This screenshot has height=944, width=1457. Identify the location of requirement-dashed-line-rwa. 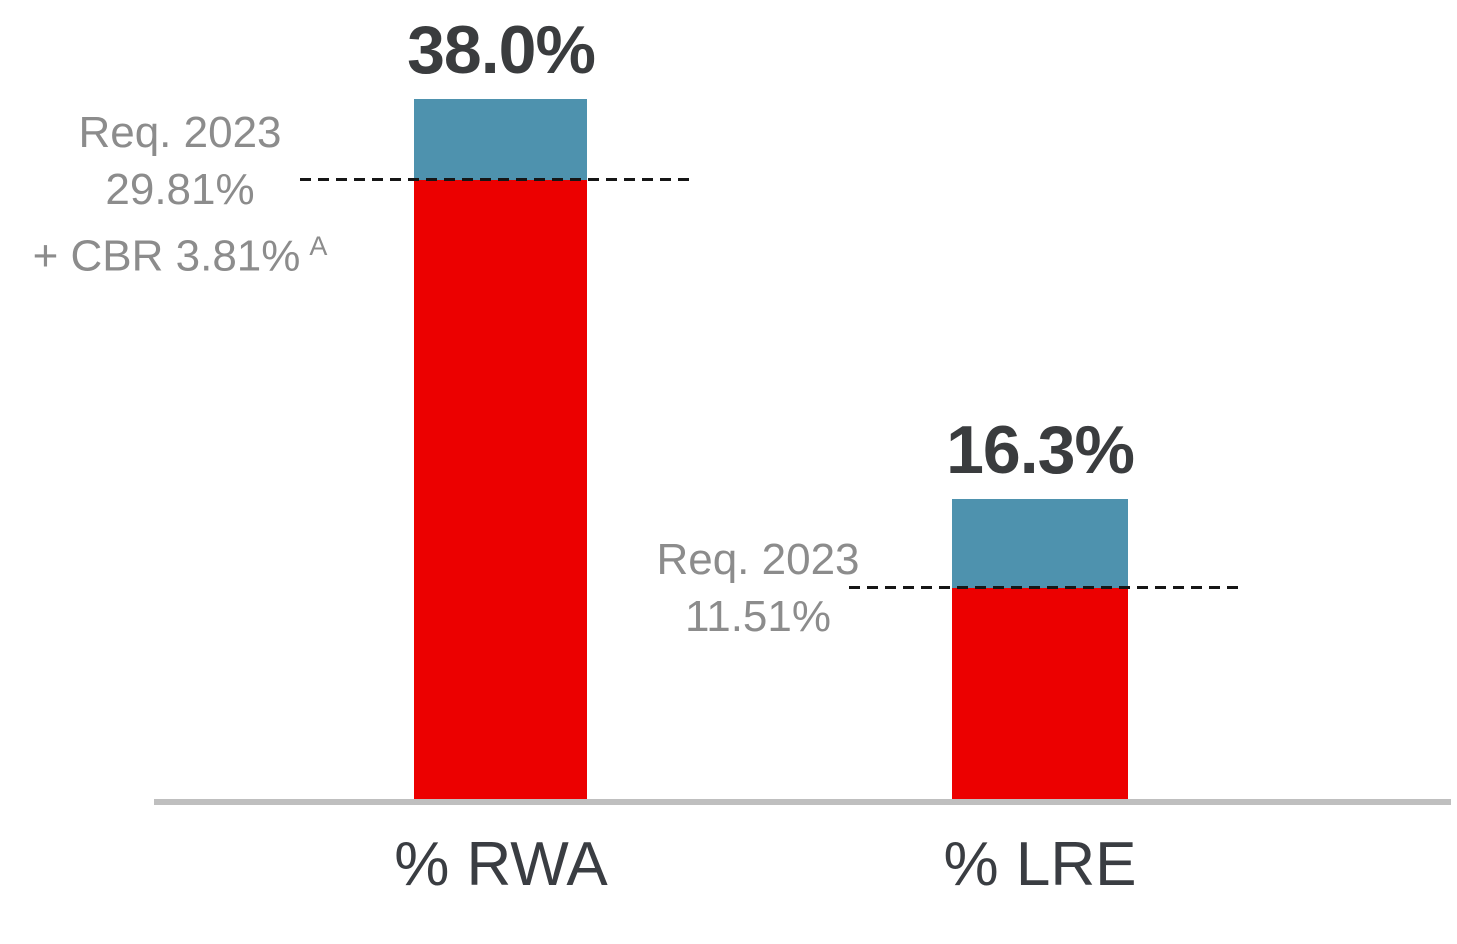
(496, 179).